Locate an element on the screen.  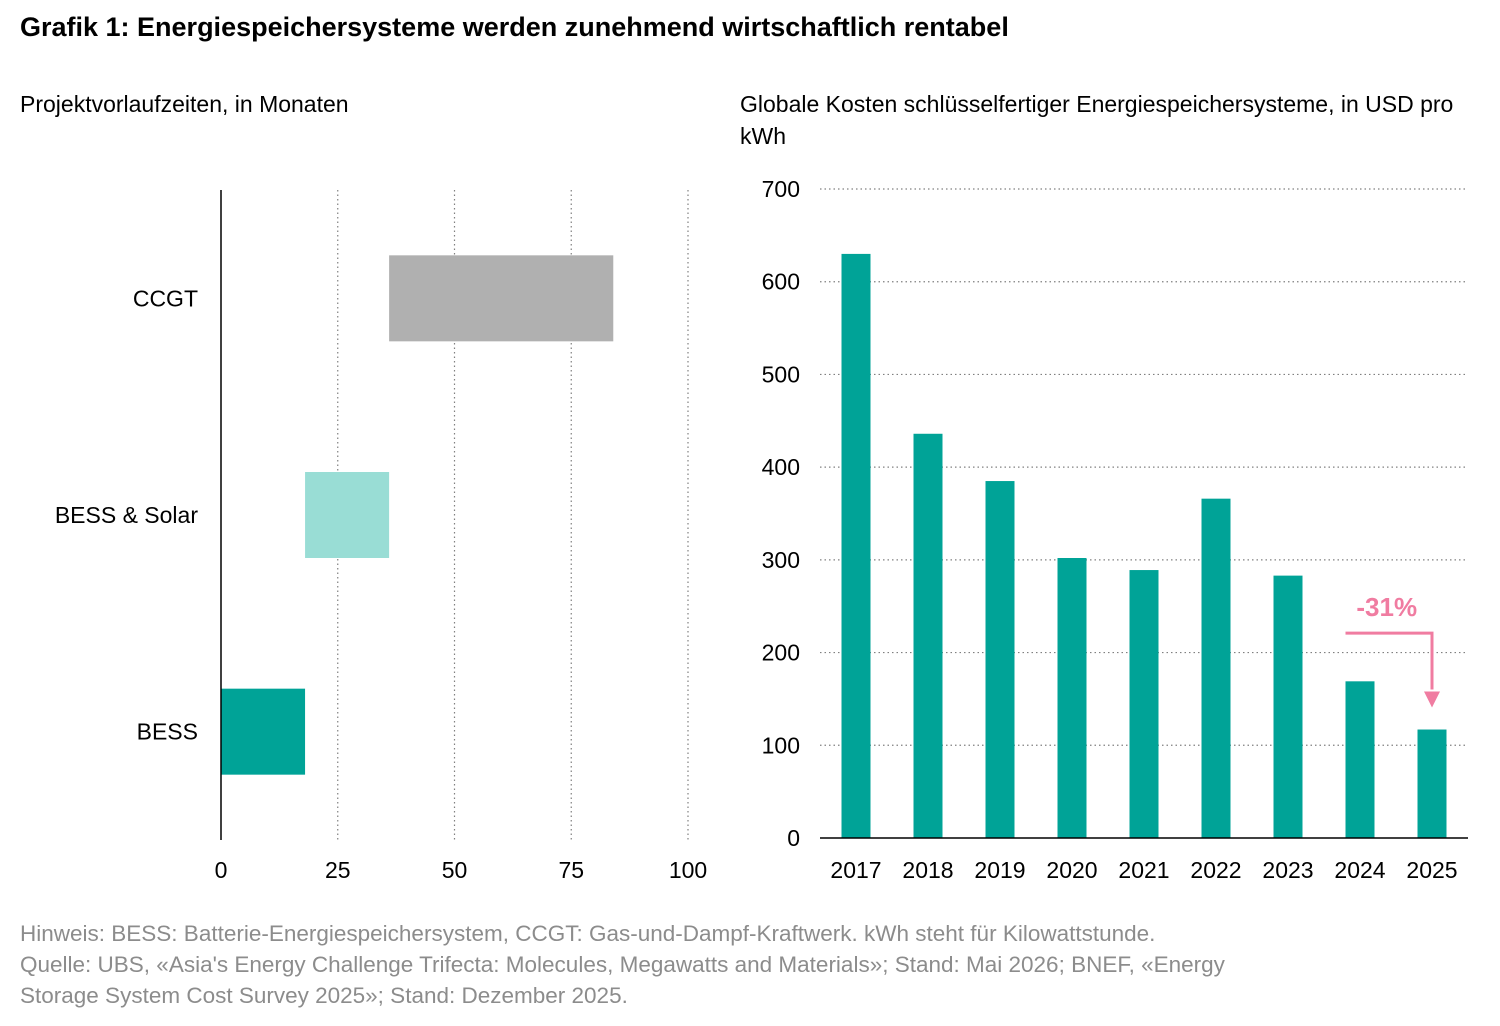
y-tick-label: 200 is located at coordinates (781, 653).